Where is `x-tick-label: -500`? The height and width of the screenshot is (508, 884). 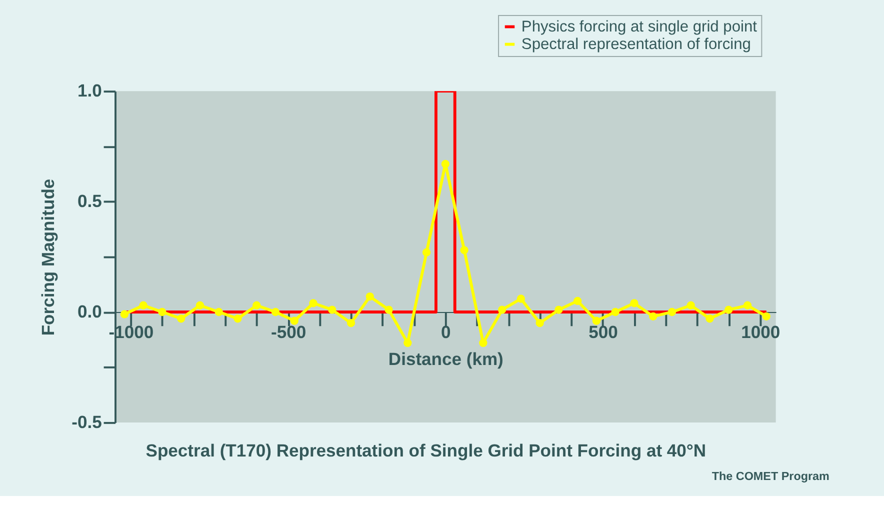
x-tick-label: -500 is located at coordinates (288, 332).